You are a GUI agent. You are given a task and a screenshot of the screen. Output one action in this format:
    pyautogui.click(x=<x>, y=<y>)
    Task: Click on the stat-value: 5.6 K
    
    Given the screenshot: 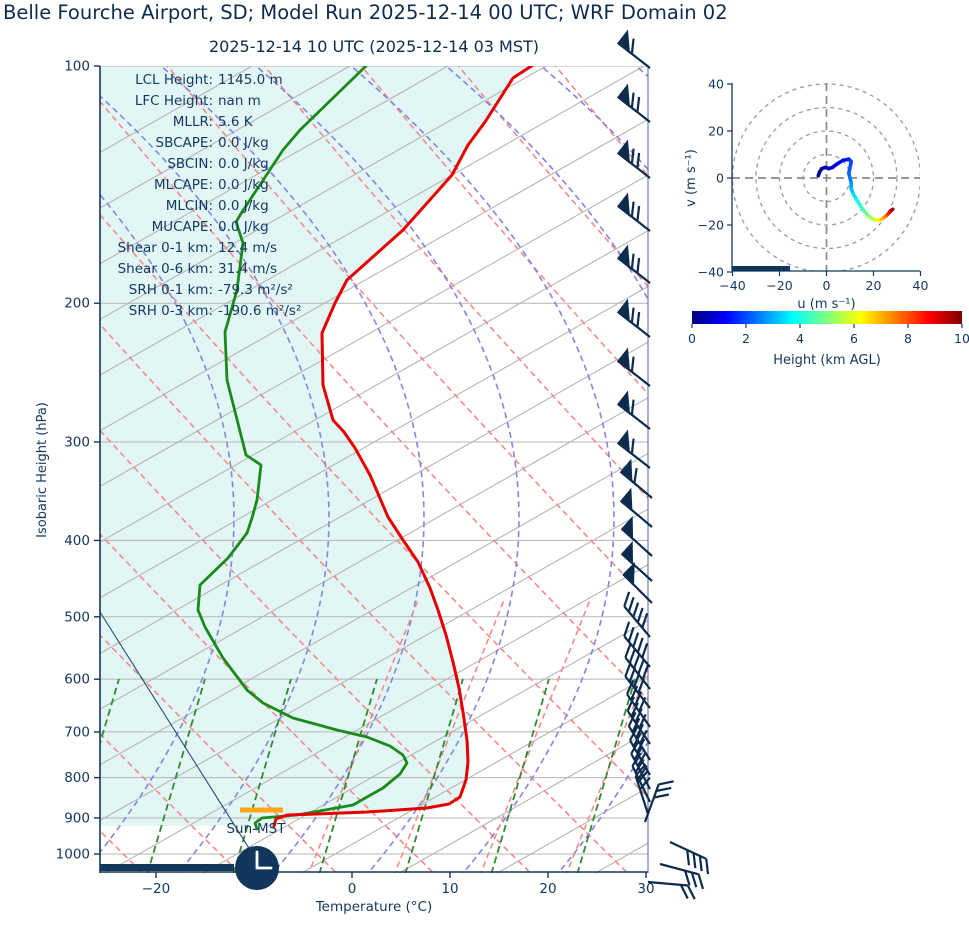 What is the action you would take?
    pyautogui.click(x=235, y=122)
    